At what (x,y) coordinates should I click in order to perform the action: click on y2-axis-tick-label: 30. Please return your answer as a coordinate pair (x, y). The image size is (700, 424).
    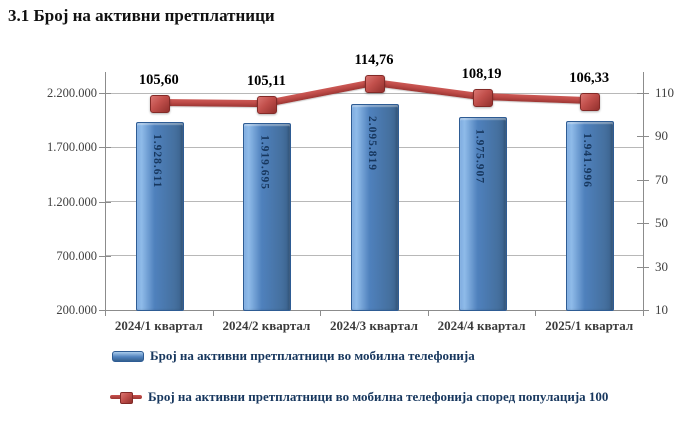
    Looking at the image, I should click on (661, 266).